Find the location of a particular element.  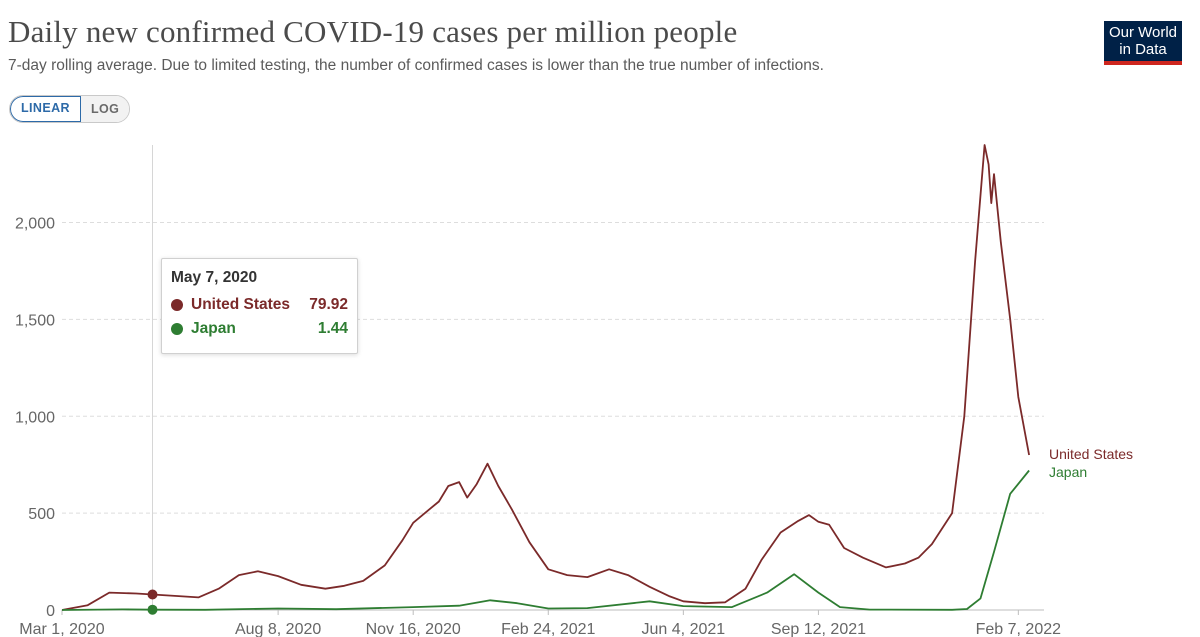

hover-marker-japan is located at coordinates (152, 609).